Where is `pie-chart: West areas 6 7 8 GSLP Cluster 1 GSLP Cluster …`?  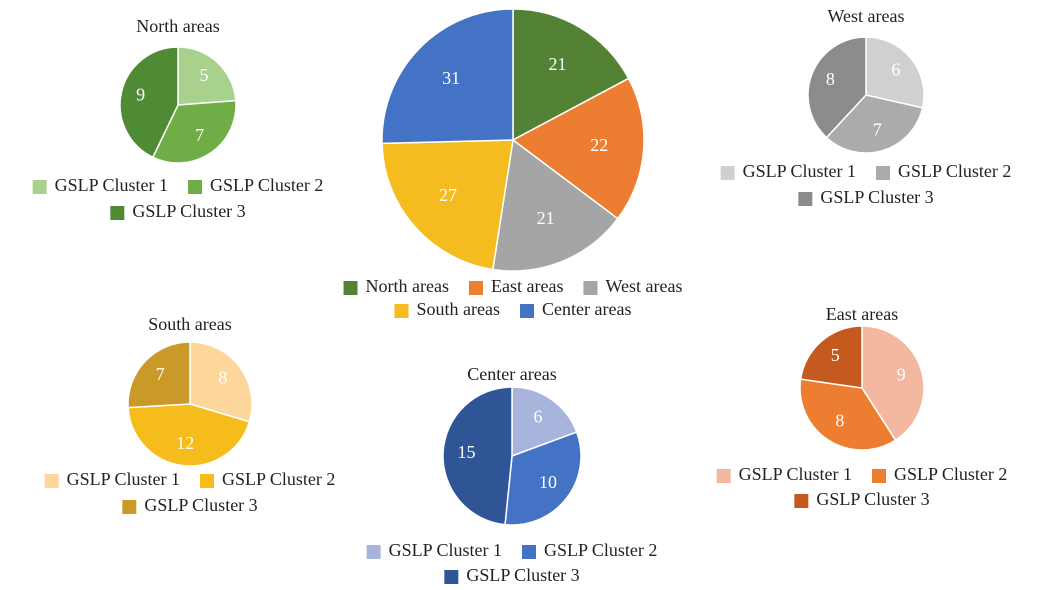
pie-chart: West areas 6 7 8 GSLP Cluster 1 GSLP Cluster … is located at coordinates (865, 106).